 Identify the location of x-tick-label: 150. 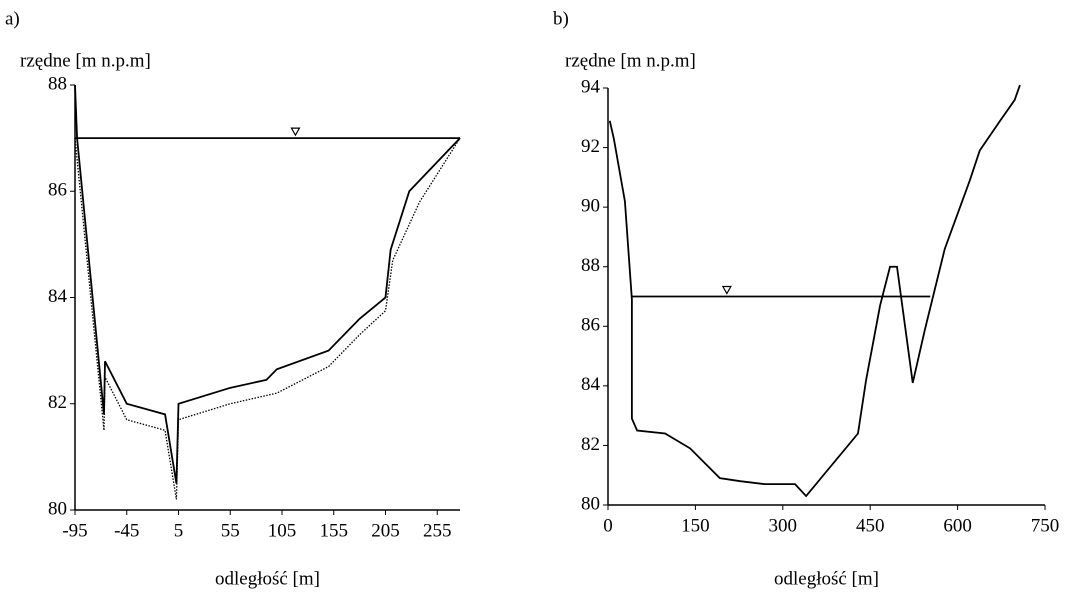
(695, 525).